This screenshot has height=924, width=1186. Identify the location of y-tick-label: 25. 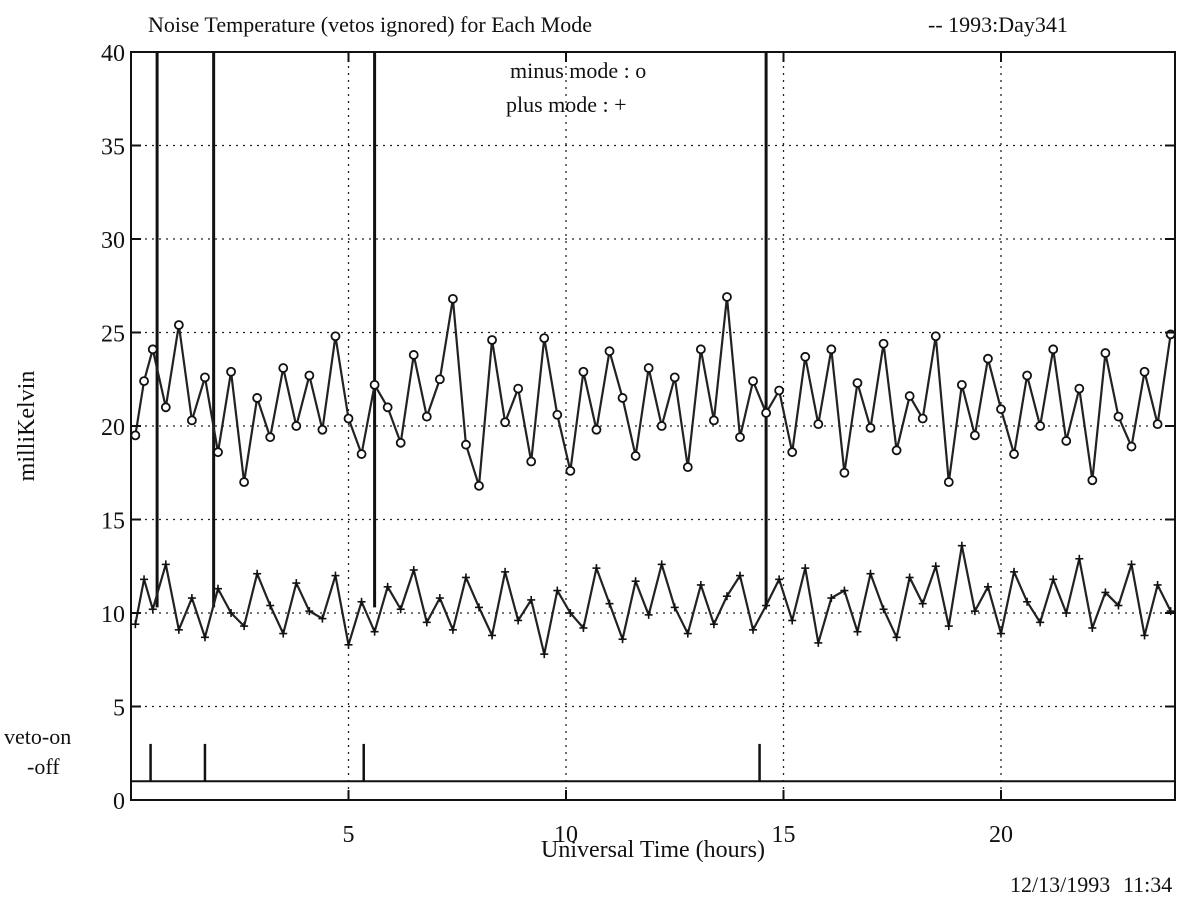
(113, 335).